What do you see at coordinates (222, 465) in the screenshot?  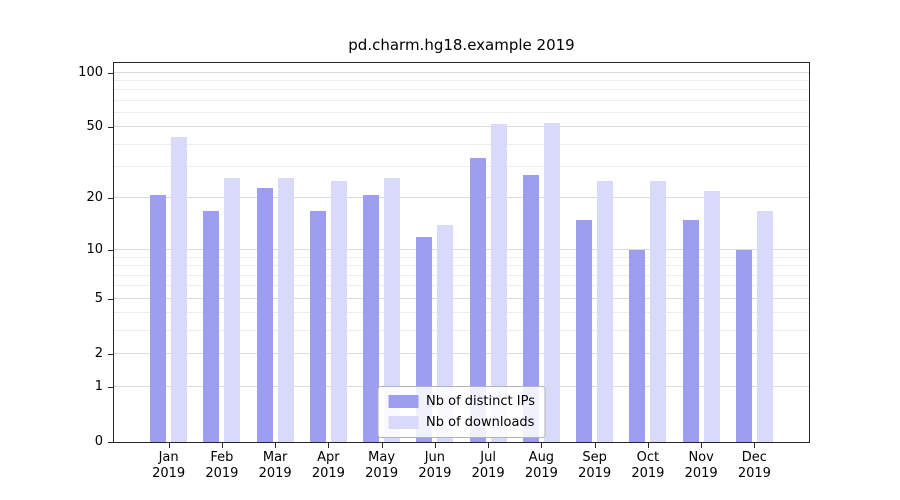 I see `x-tick-label-feb: Feb 2019` at bounding box center [222, 465].